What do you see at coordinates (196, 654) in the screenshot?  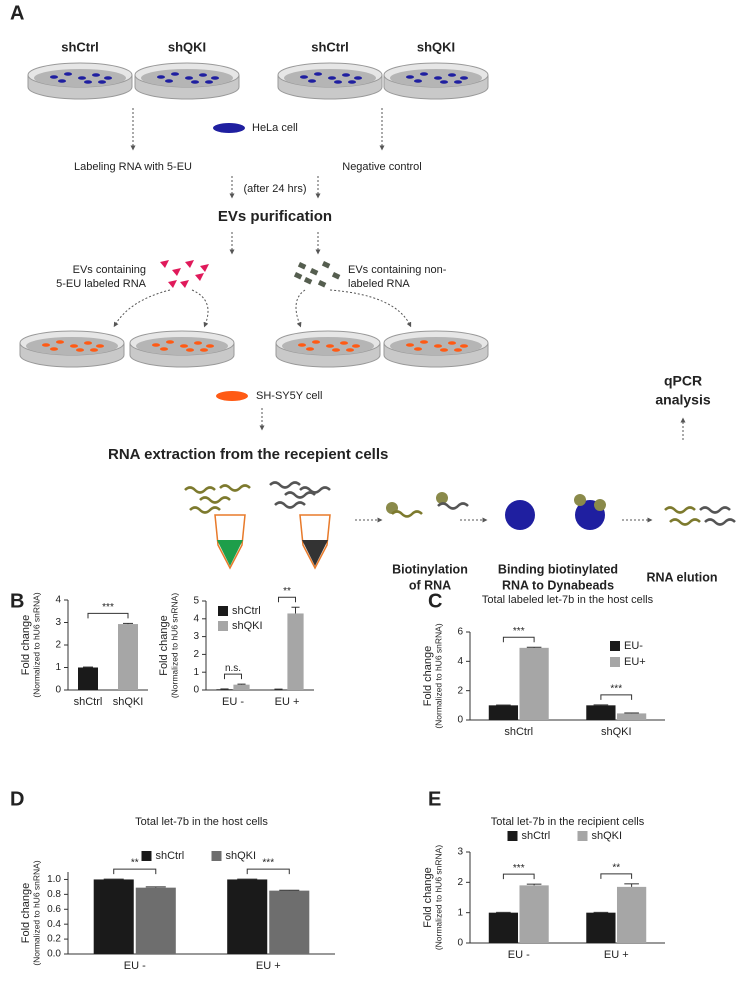 I see `y-tick-label: 2` at bounding box center [196, 654].